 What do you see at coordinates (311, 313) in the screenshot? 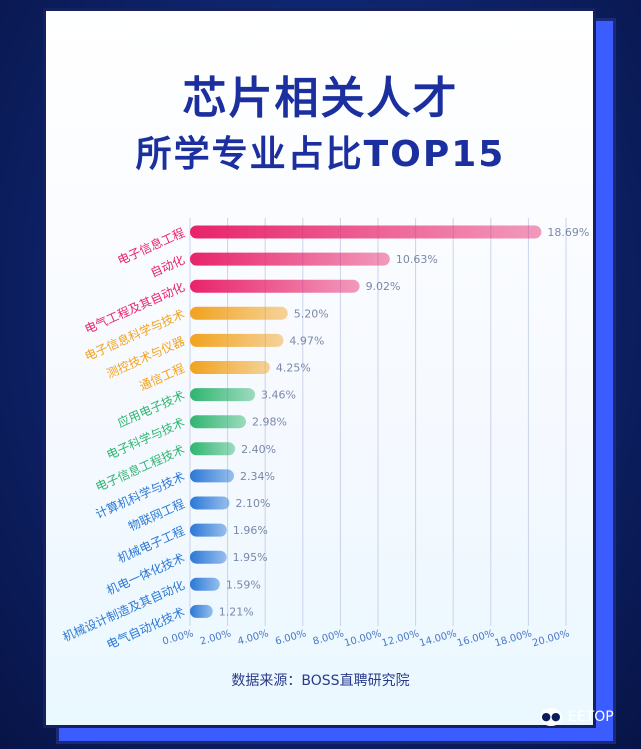
I see `value-label: 5.20%` at bounding box center [311, 313].